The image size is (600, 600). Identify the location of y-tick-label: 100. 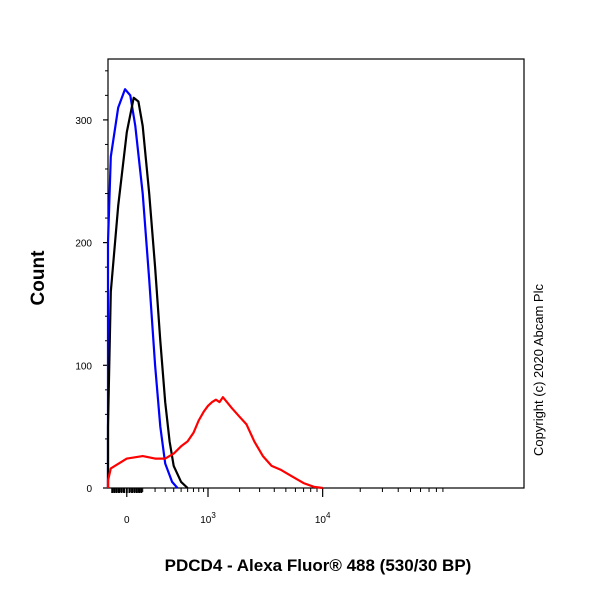
(83, 366).